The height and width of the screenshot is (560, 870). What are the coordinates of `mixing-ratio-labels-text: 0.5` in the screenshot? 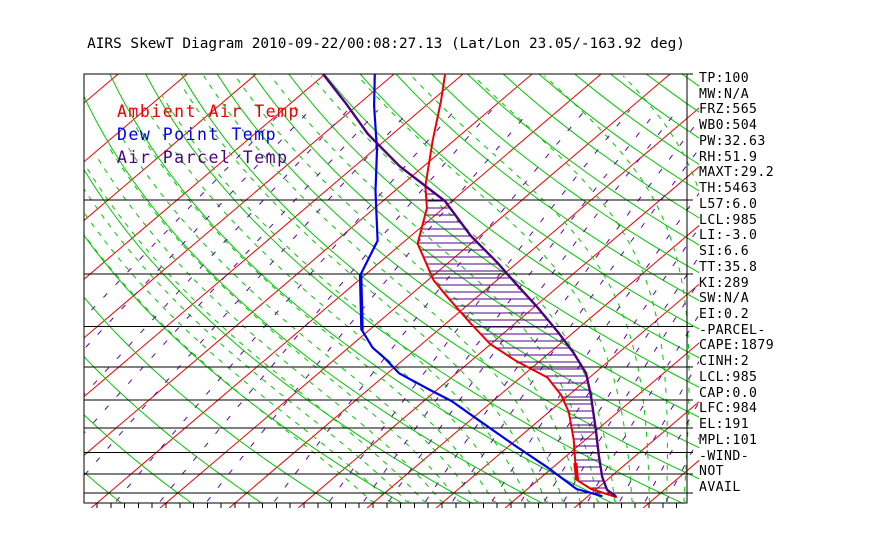 It's located at (255, 519).